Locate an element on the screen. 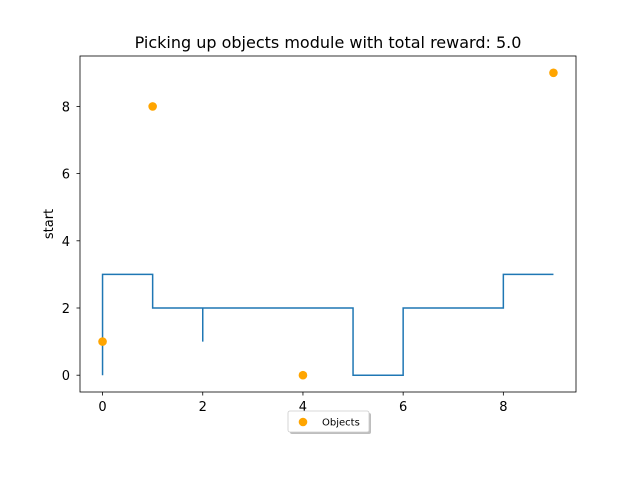 The image size is (640, 480). legend-box is located at coordinates (328, 421).